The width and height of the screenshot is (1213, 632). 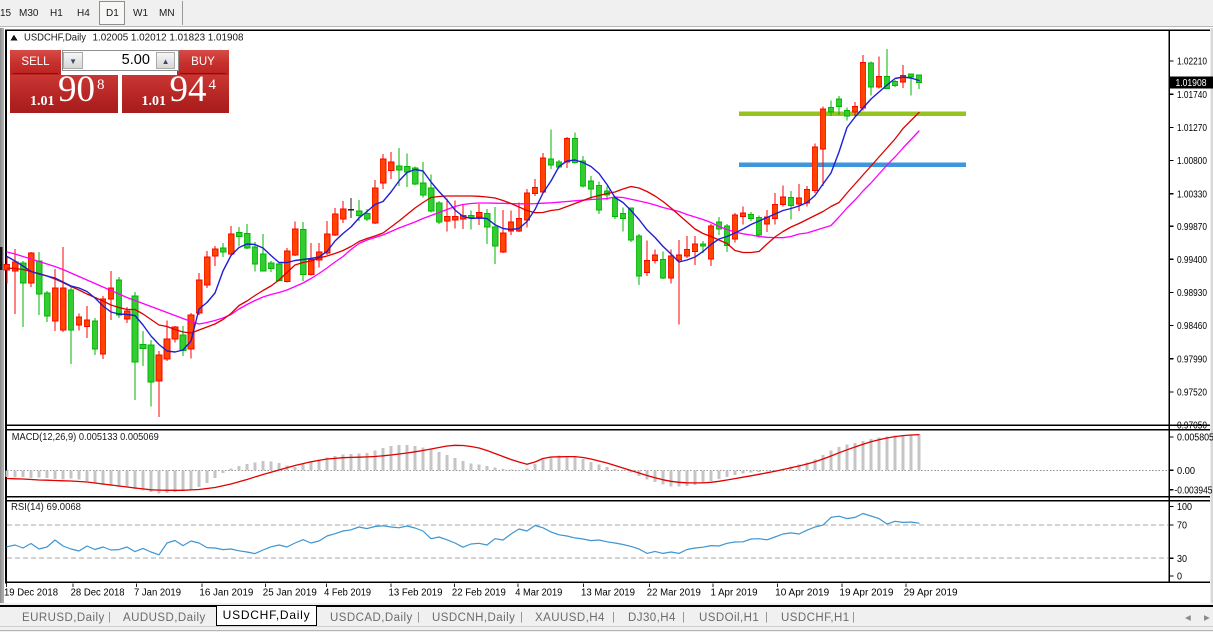 What do you see at coordinates (290, 593) in the screenshot?
I see `svg-text: 25 Jan 2019` at bounding box center [290, 593].